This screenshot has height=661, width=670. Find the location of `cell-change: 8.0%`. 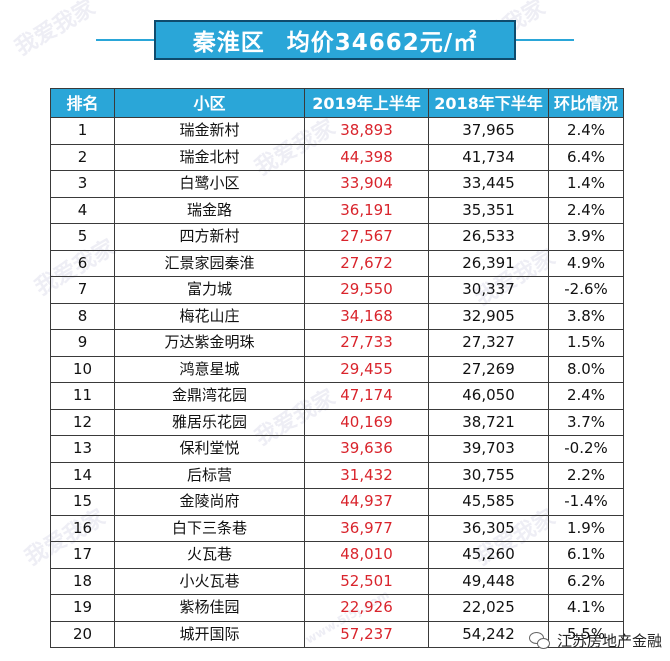

cell-change: 8.0% is located at coordinates (586, 369).